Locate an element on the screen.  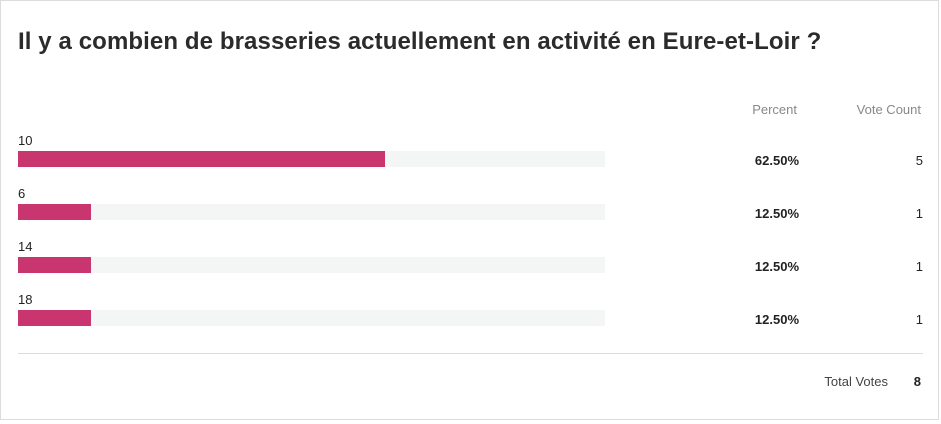
vote-count-column-header: Vote Count is located at coordinates (888, 109).